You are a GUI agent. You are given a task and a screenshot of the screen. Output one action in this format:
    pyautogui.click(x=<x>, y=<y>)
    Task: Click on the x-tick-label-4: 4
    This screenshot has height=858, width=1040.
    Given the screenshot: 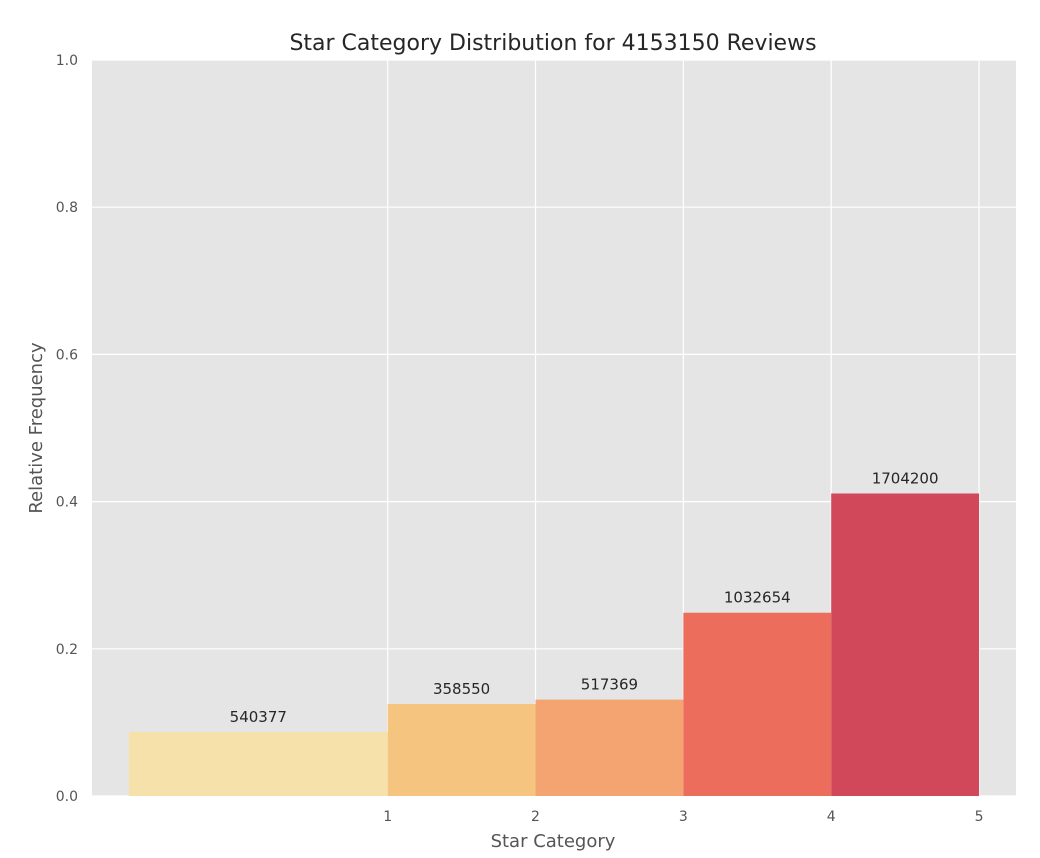 What is the action you would take?
    pyautogui.click(x=831, y=817)
    